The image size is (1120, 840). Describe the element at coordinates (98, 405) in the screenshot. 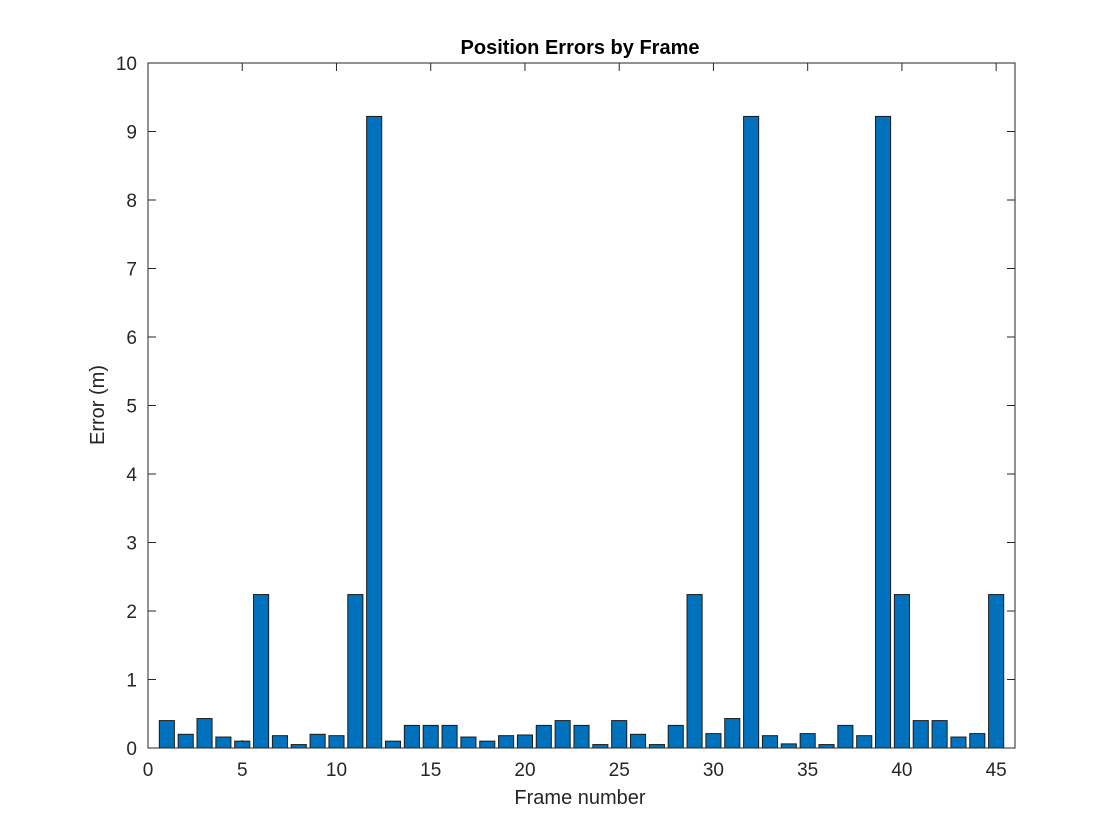

I see `y-axis-label: Error (m)` at that location.